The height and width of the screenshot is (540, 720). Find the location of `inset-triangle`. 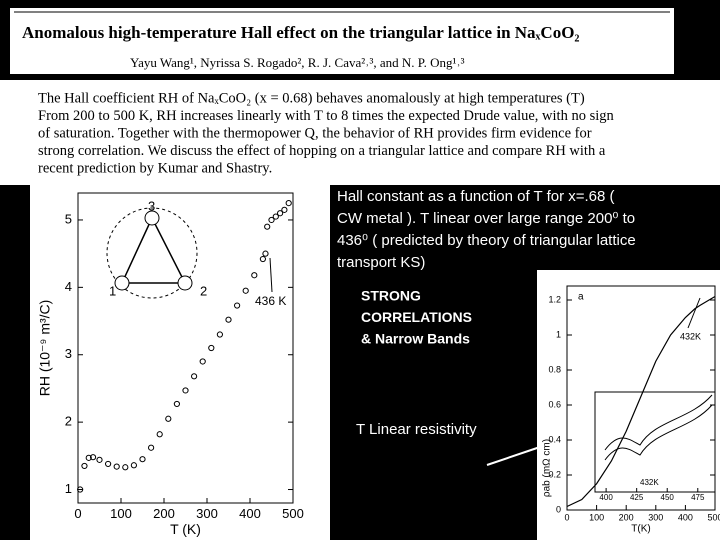

inset-triangle is located at coordinates (153, 250).